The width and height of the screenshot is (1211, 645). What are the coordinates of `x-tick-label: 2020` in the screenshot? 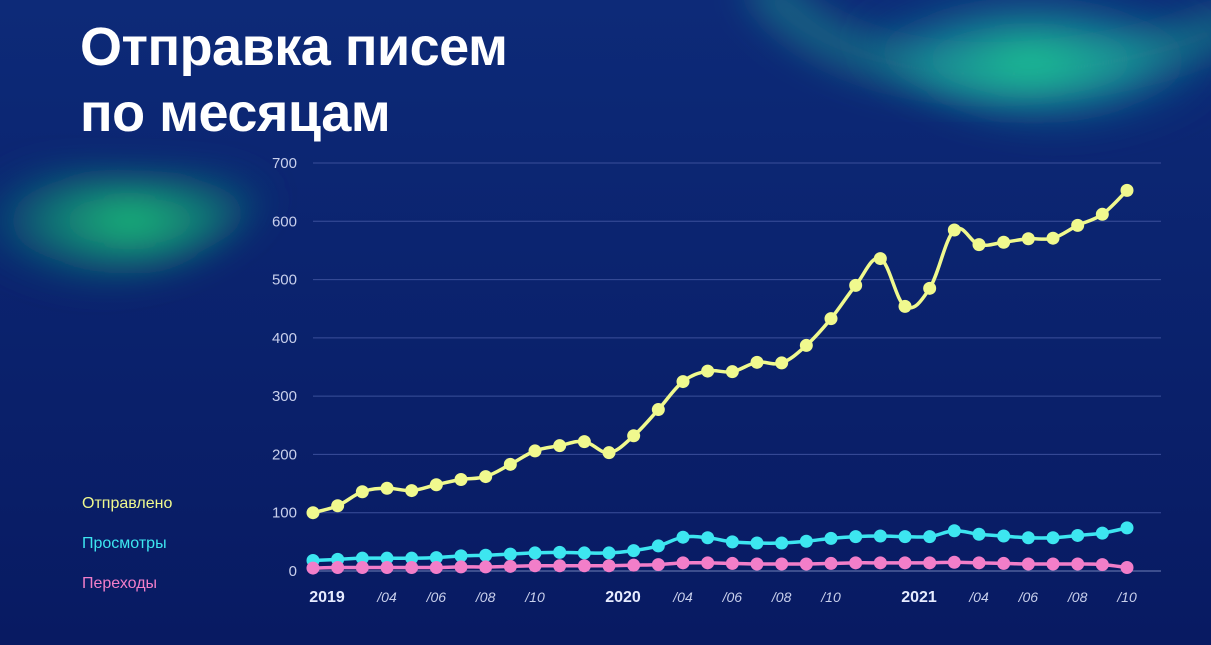 It's located at (623, 597).